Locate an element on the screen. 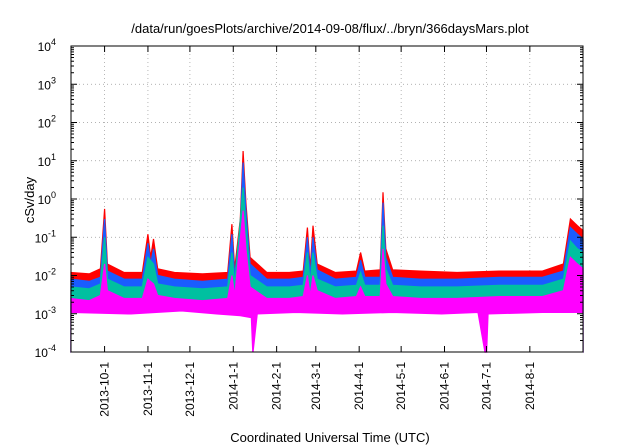 Image resolution: width=640 pixels, height=448 pixels. x-tick-label: 2014-1-1 is located at coordinates (233, 386).